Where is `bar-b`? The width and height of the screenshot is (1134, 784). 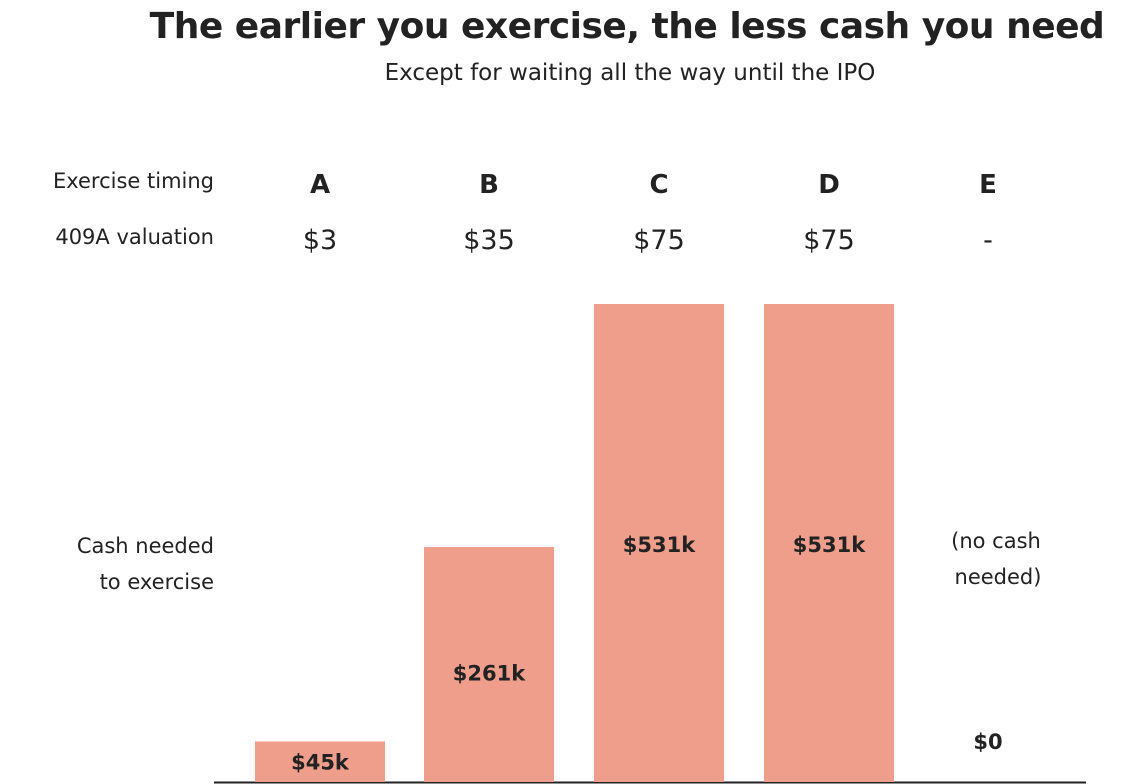 bar-b is located at coordinates (489, 664).